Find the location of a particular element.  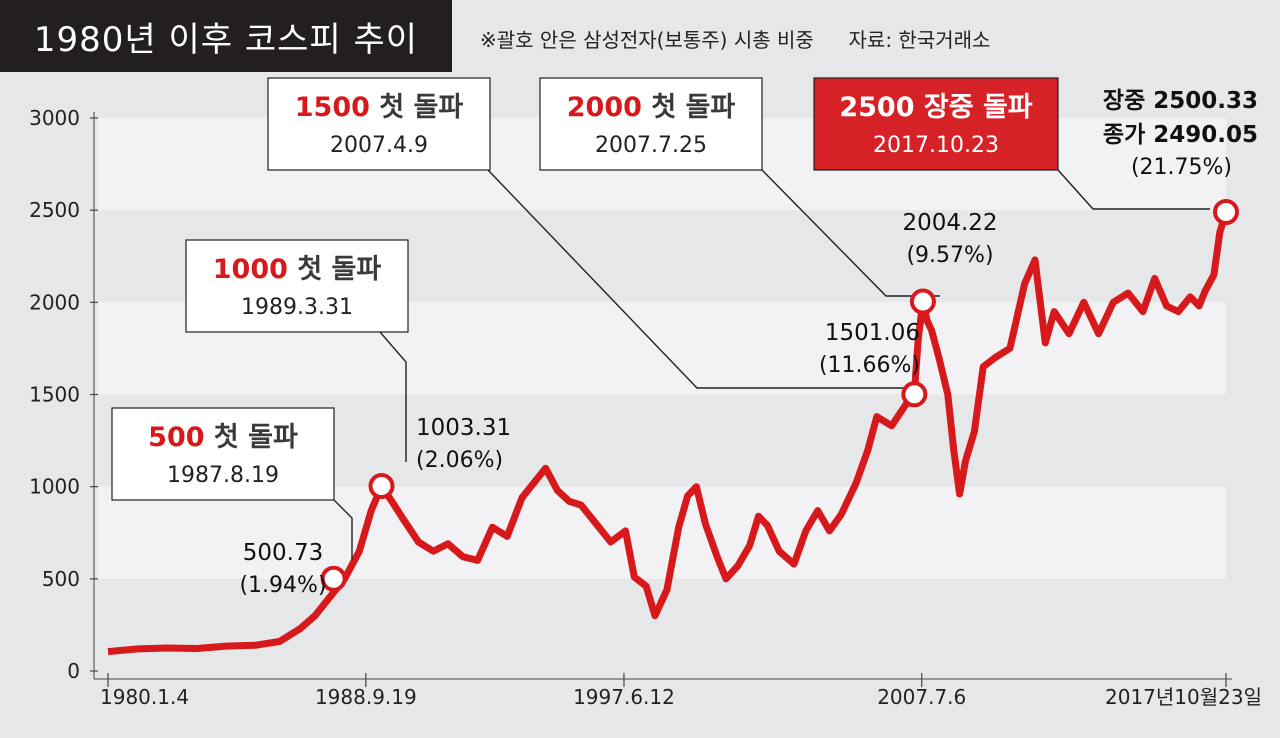

marker-value-label: 1003.31 is located at coordinates (463, 428).